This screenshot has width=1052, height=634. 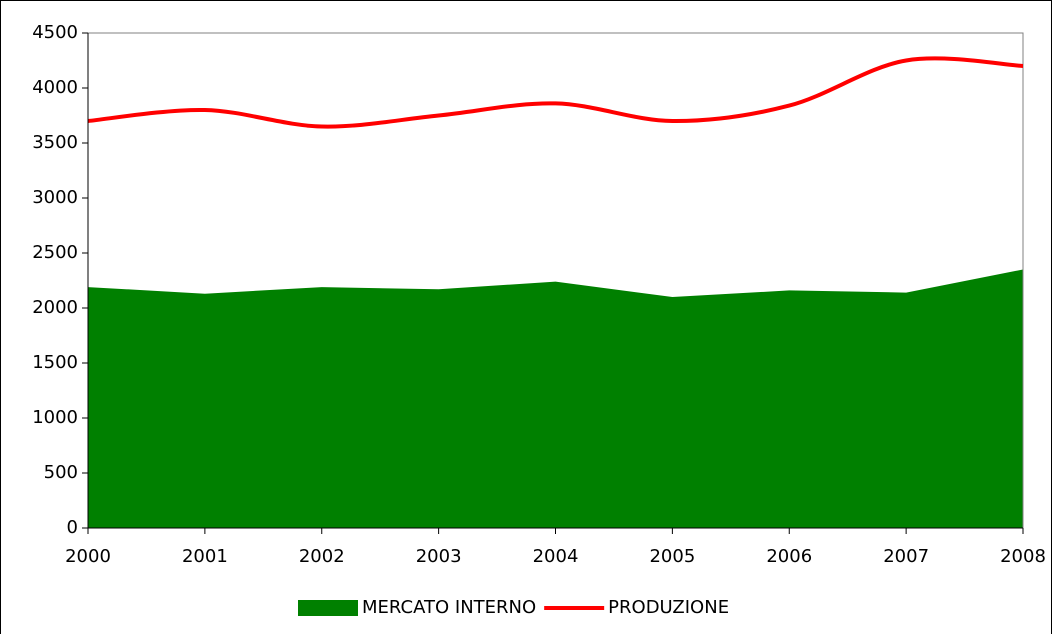 What do you see at coordinates (555, 92) in the screenshot?
I see `line` at bounding box center [555, 92].